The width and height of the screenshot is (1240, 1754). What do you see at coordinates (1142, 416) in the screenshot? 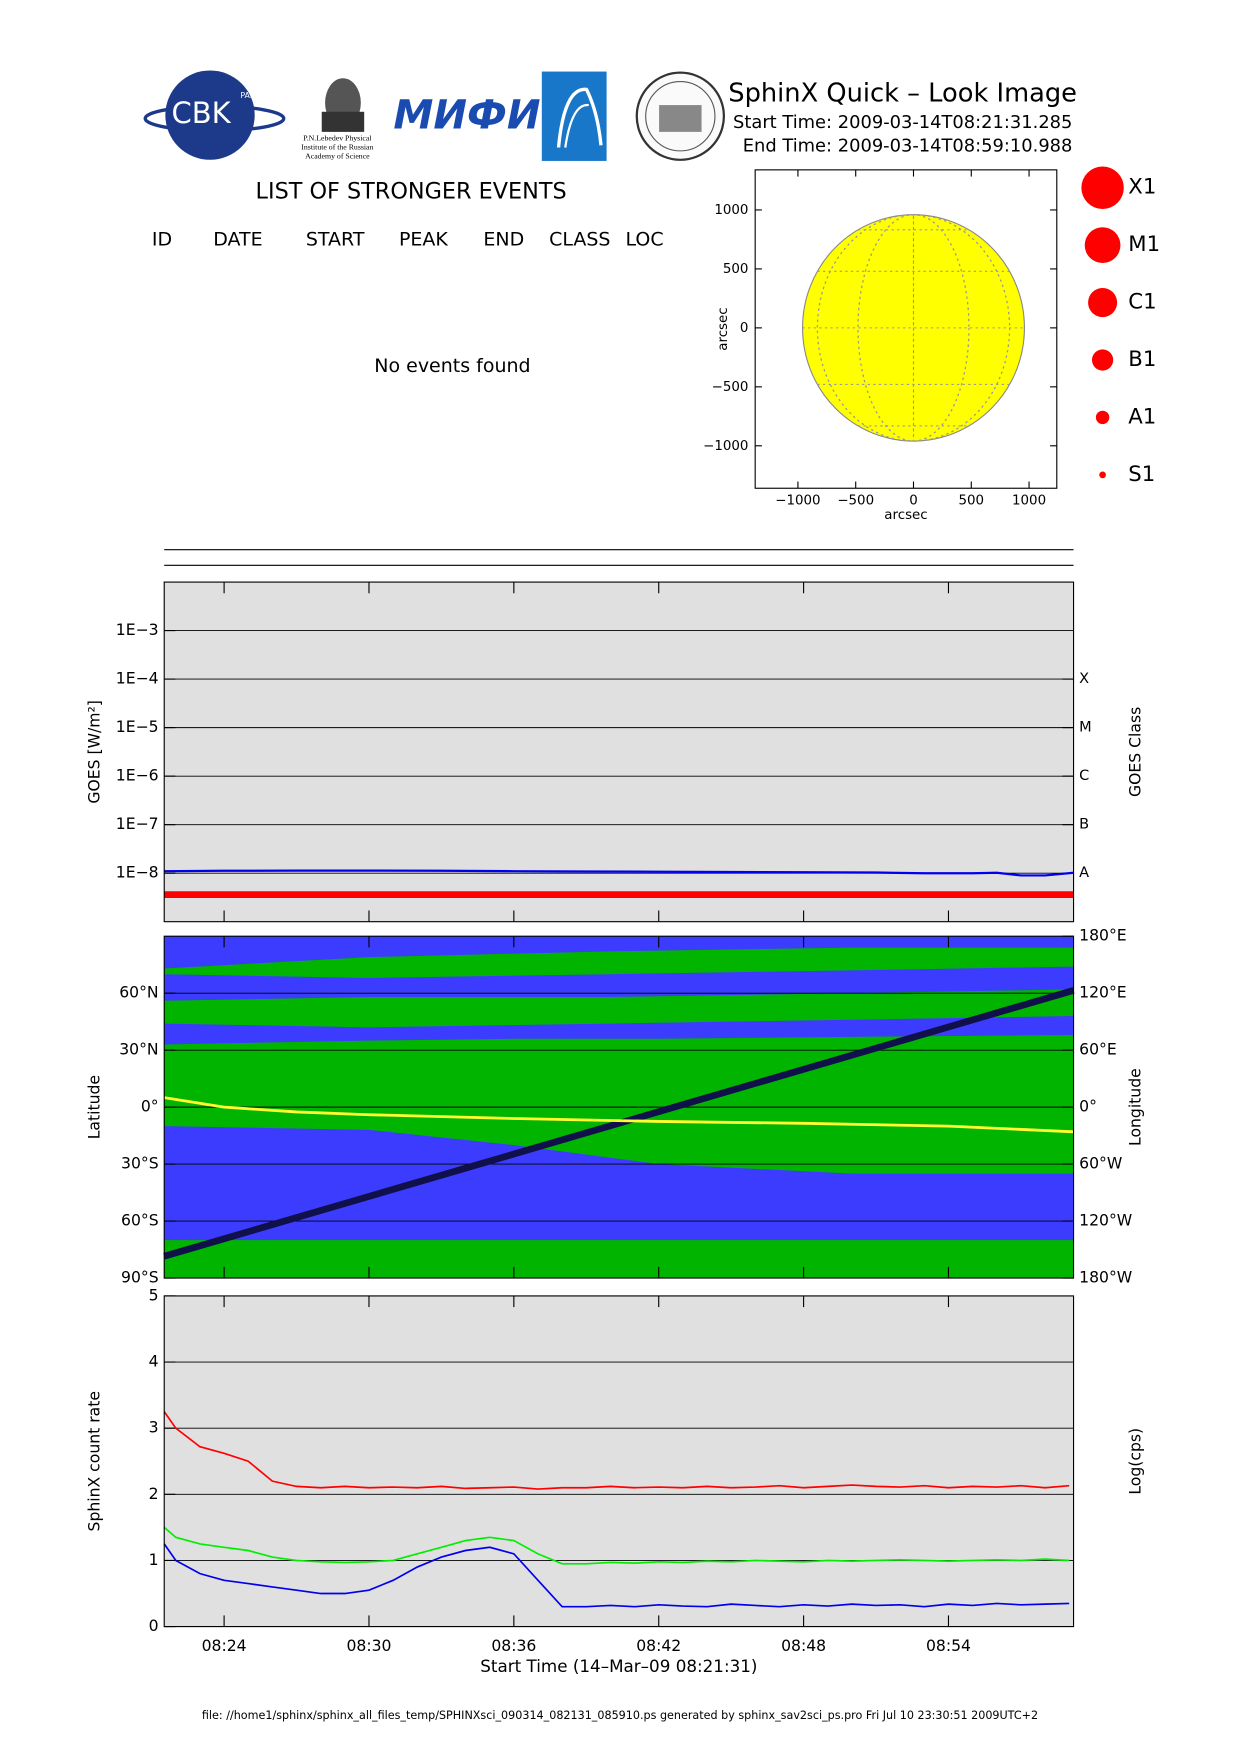
I see `legend-label: A1` at bounding box center [1142, 416].